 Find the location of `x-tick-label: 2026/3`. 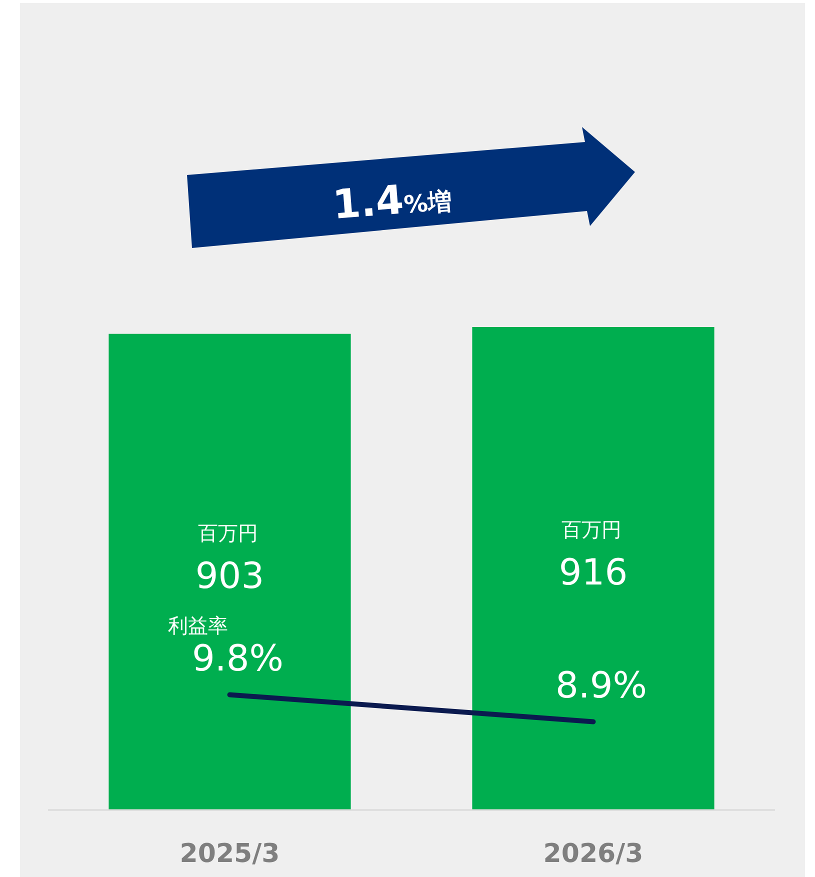

x-tick-label: 2026/3 is located at coordinates (593, 854).